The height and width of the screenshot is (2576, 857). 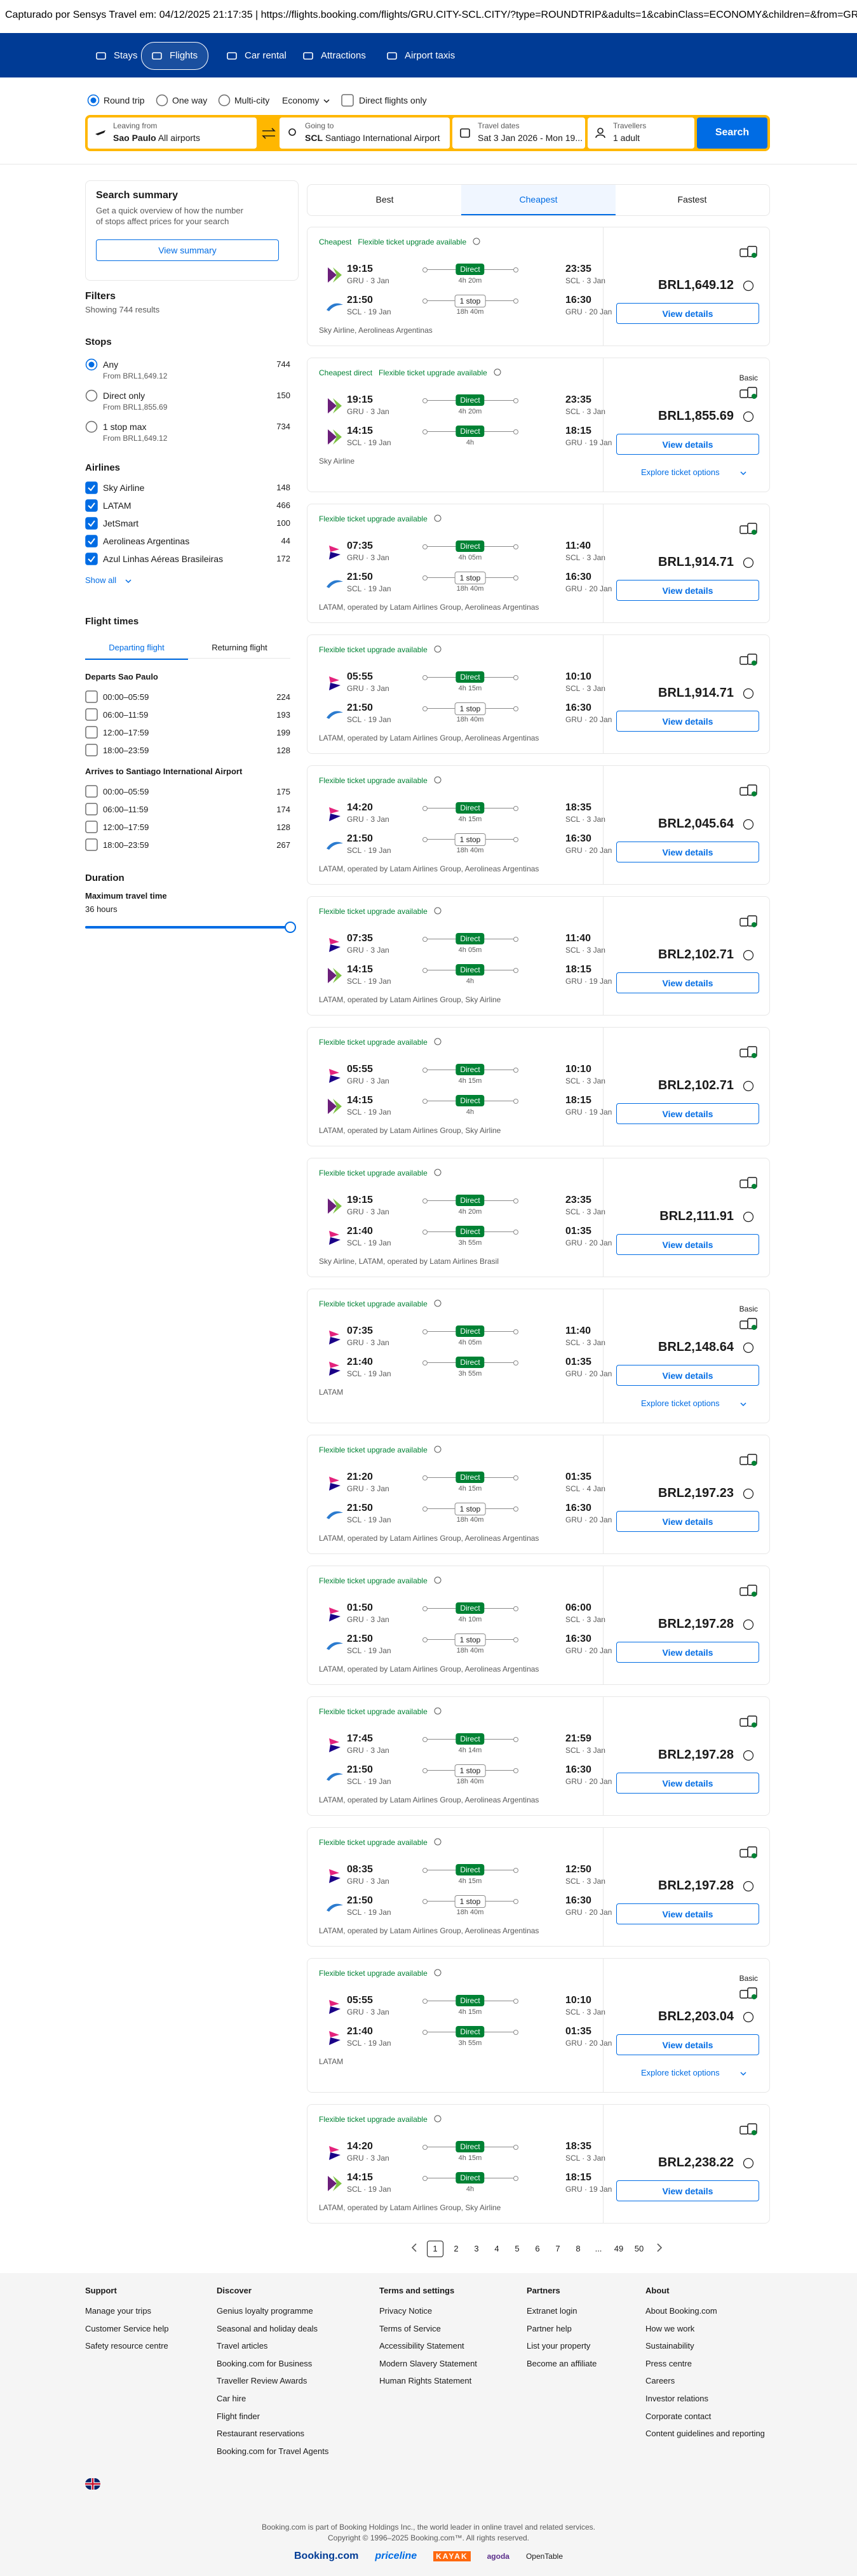 What do you see at coordinates (175, 56) in the screenshot?
I see `nav-item: Flights` at bounding box center [175, 56].